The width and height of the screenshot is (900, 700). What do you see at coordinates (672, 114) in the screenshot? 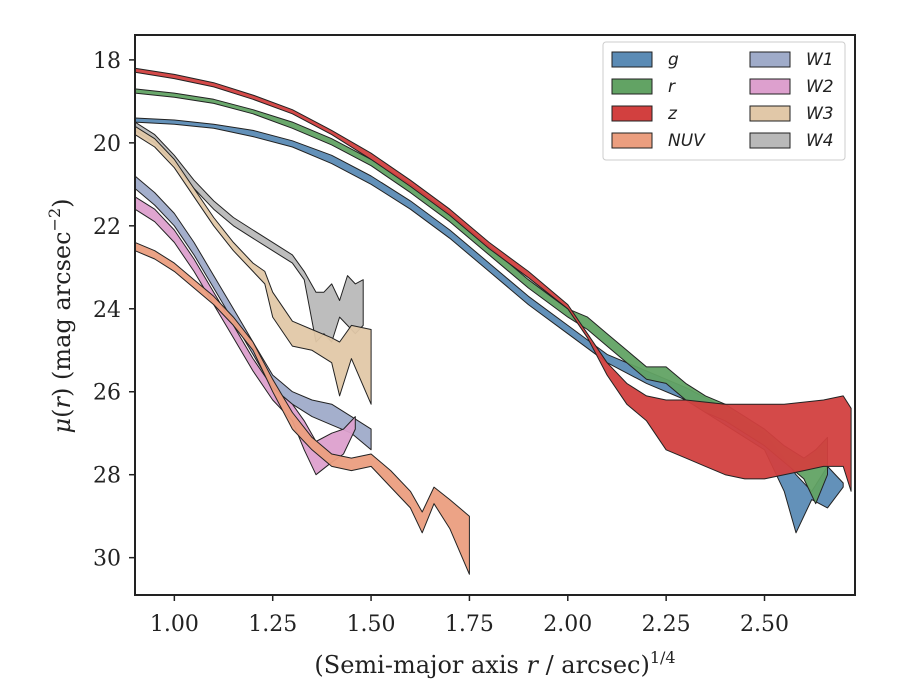
I see `legend-label-z: z` at bounding box center [672, 114].